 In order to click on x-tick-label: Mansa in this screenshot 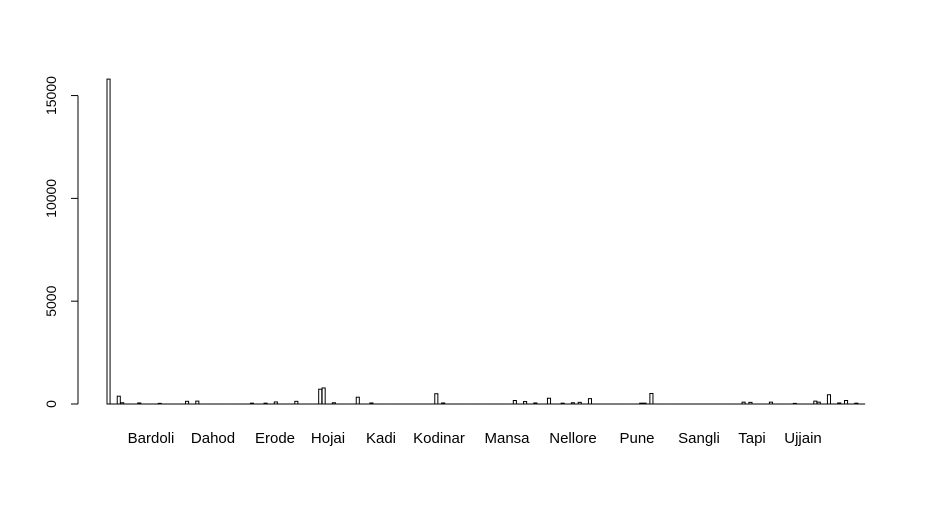, I will do `click(507, 438)`.